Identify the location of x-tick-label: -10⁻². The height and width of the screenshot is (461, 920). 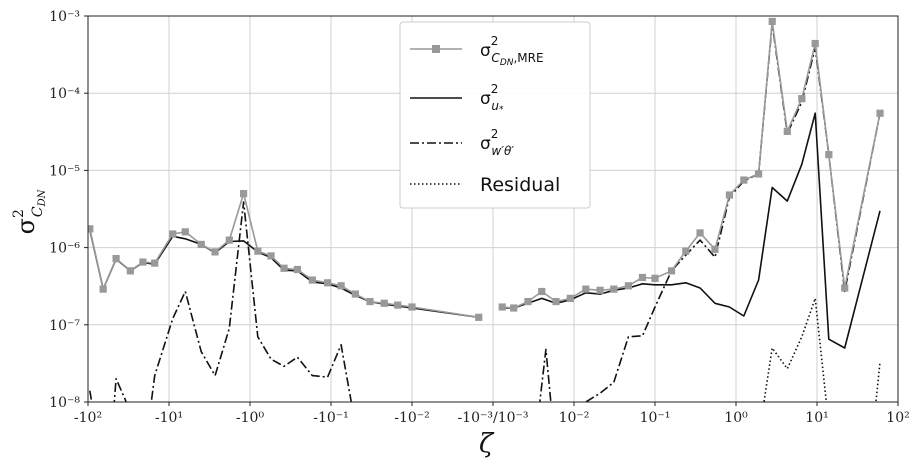
(412, 418).